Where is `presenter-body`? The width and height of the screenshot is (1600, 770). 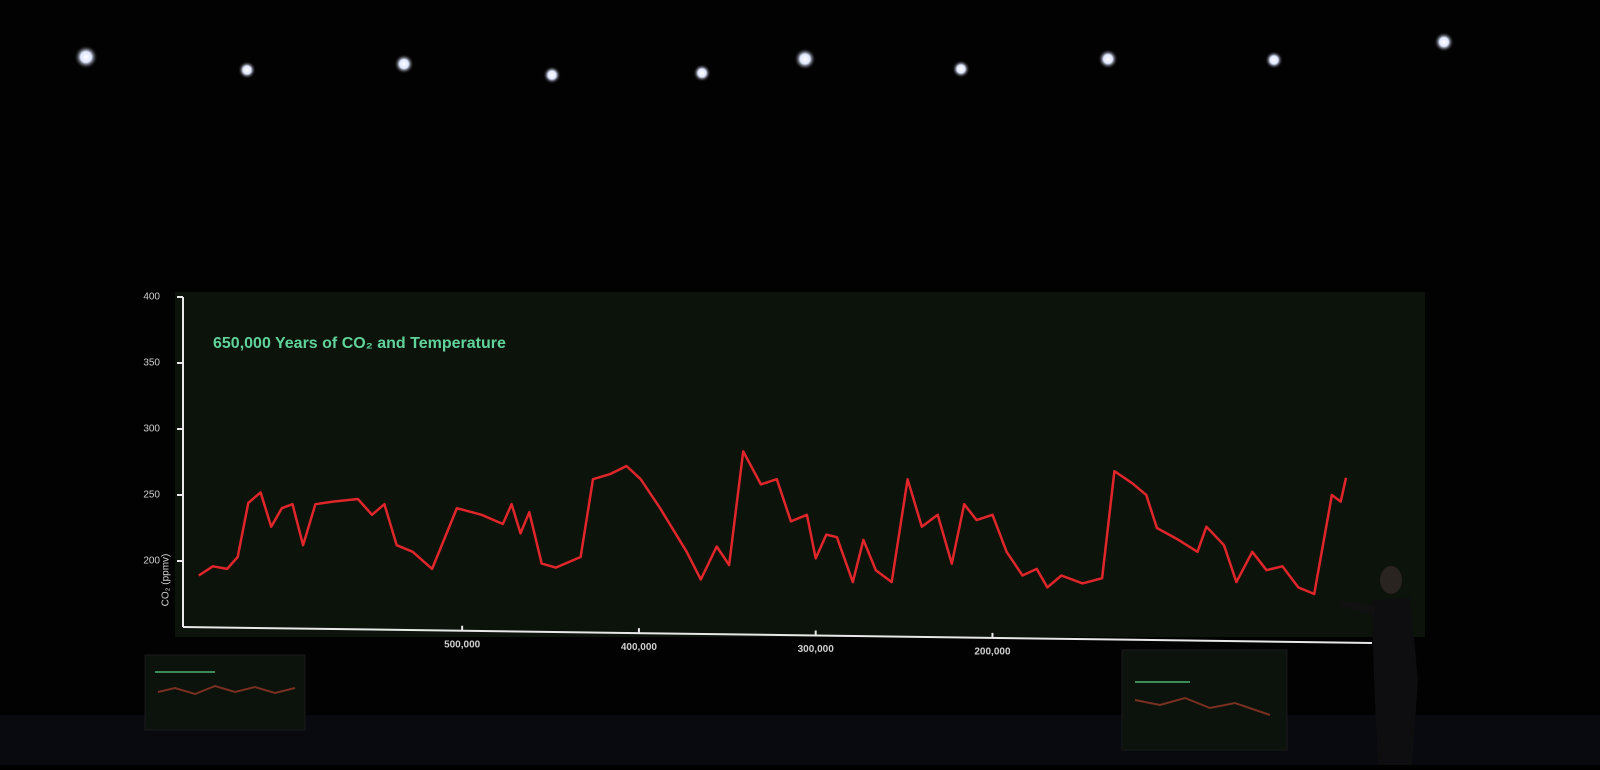 presenter-body is located at coordinates (1395, 681).